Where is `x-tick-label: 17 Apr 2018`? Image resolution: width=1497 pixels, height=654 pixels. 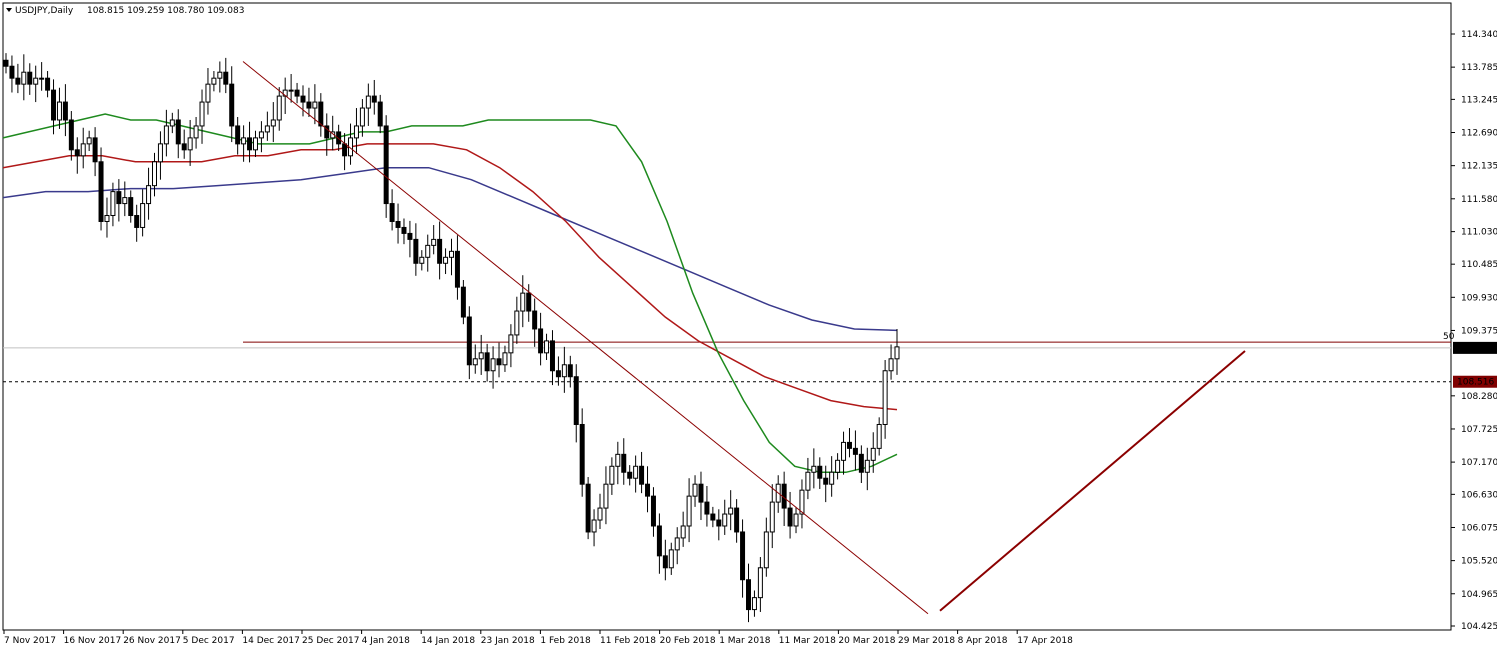
x-tick-label: 17 Apr 2018 is located at coordinates (1045, 641).